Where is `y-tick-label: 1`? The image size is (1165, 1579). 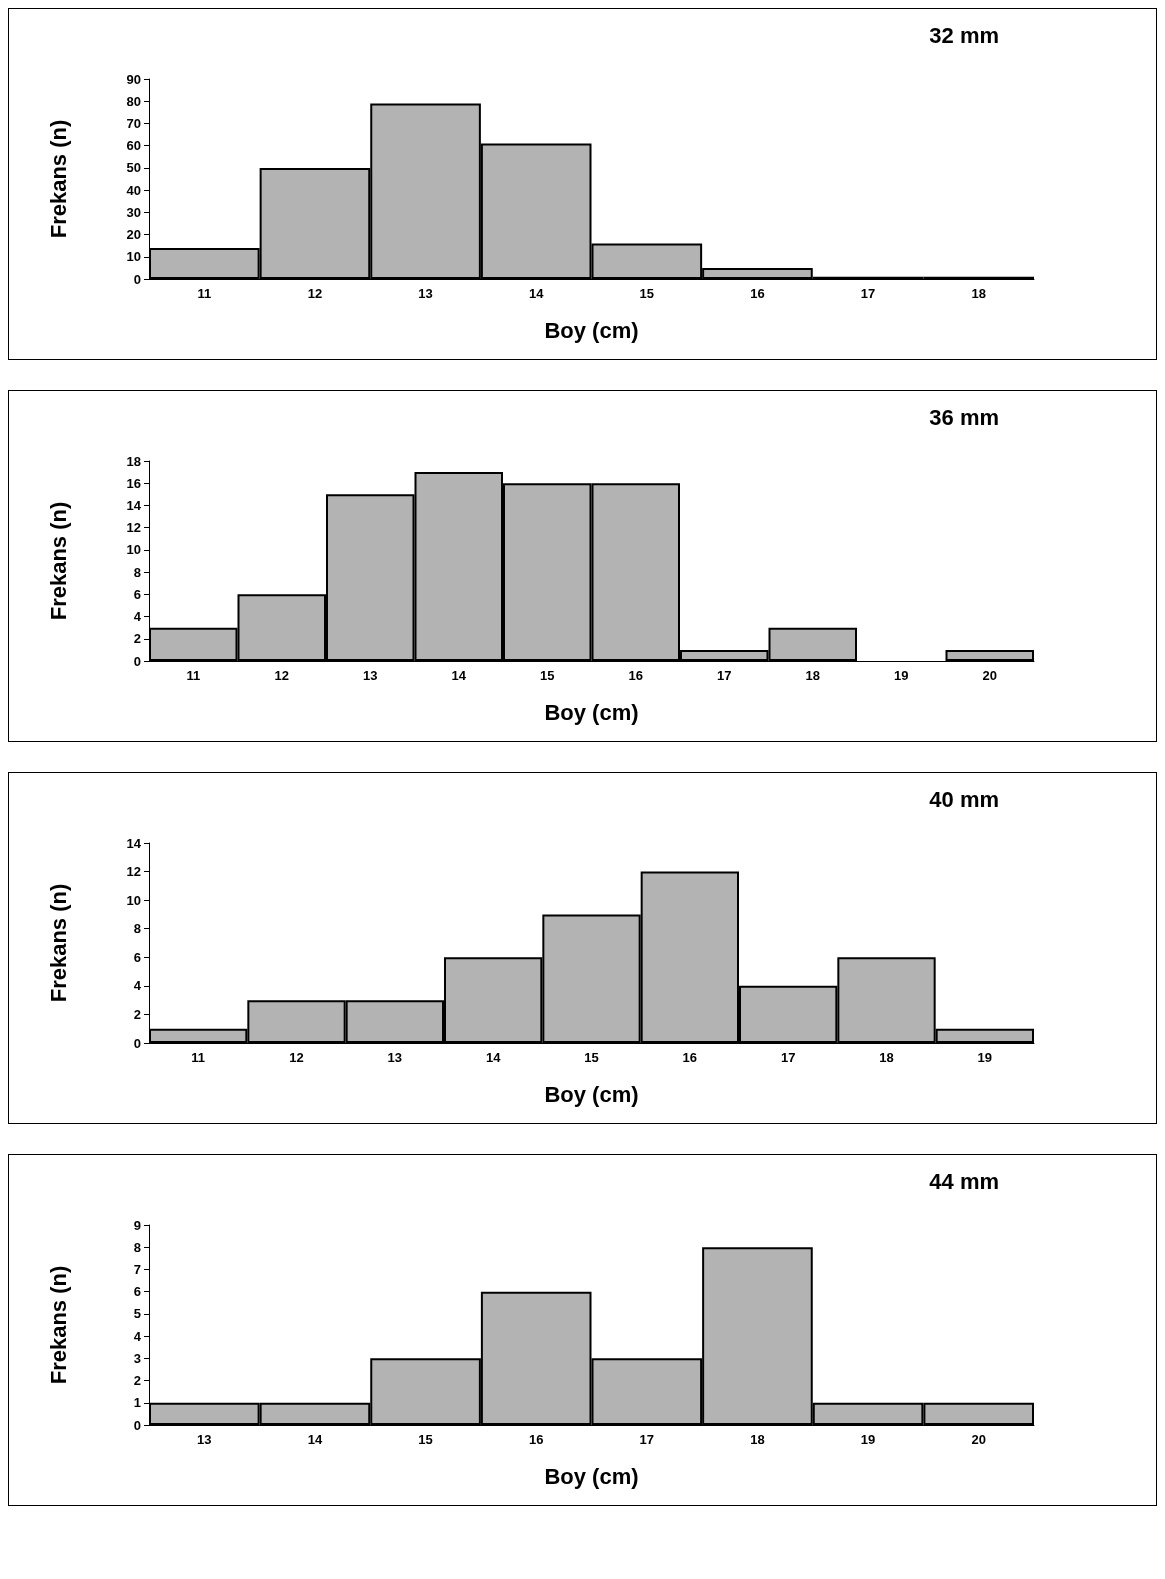 y-tick-label: 1 is located at coordinates (137, 1403).